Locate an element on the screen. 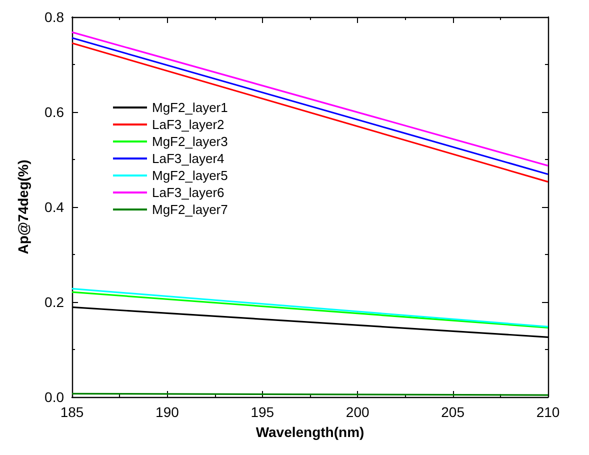 The image size is (589, 455). x-axis-title: Wavelength(nm) is located at coordinates (310, 432).